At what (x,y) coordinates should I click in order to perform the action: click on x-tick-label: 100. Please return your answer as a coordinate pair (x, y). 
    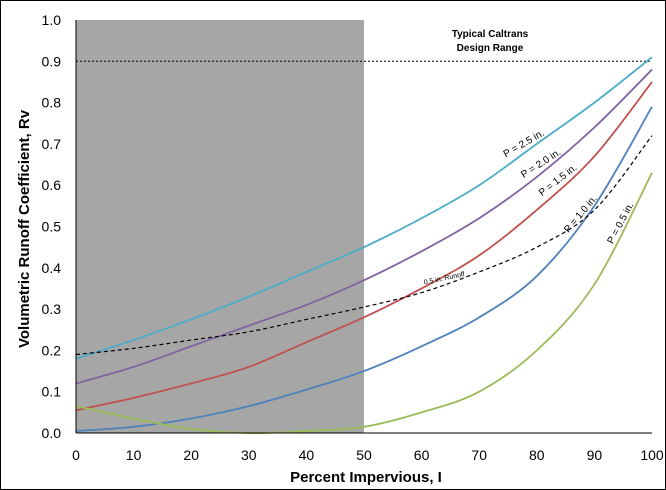
    Looking at the image, I should click on (652, 455).